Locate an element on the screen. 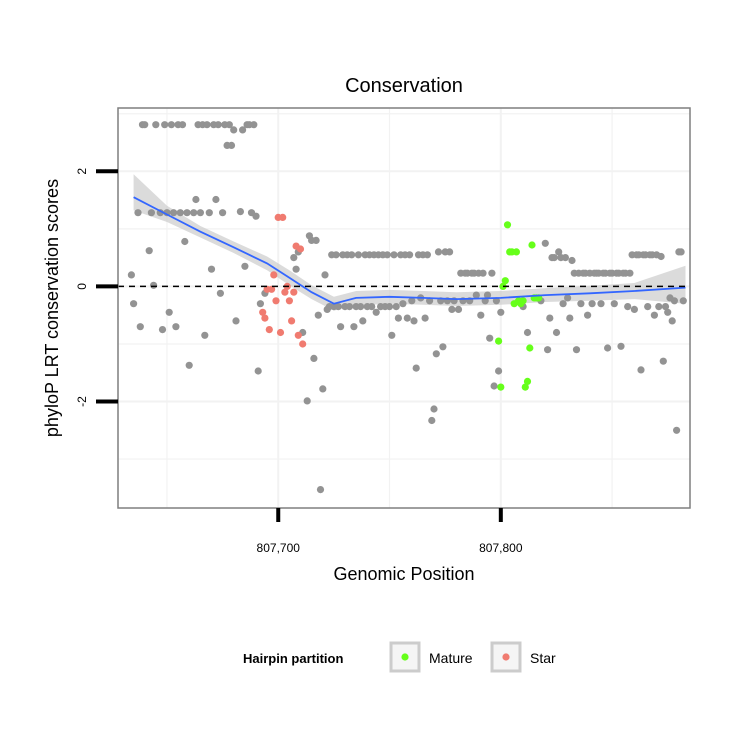 The image size is (750, 750). legend-label-star: Star is located at coordinates (543, 658).